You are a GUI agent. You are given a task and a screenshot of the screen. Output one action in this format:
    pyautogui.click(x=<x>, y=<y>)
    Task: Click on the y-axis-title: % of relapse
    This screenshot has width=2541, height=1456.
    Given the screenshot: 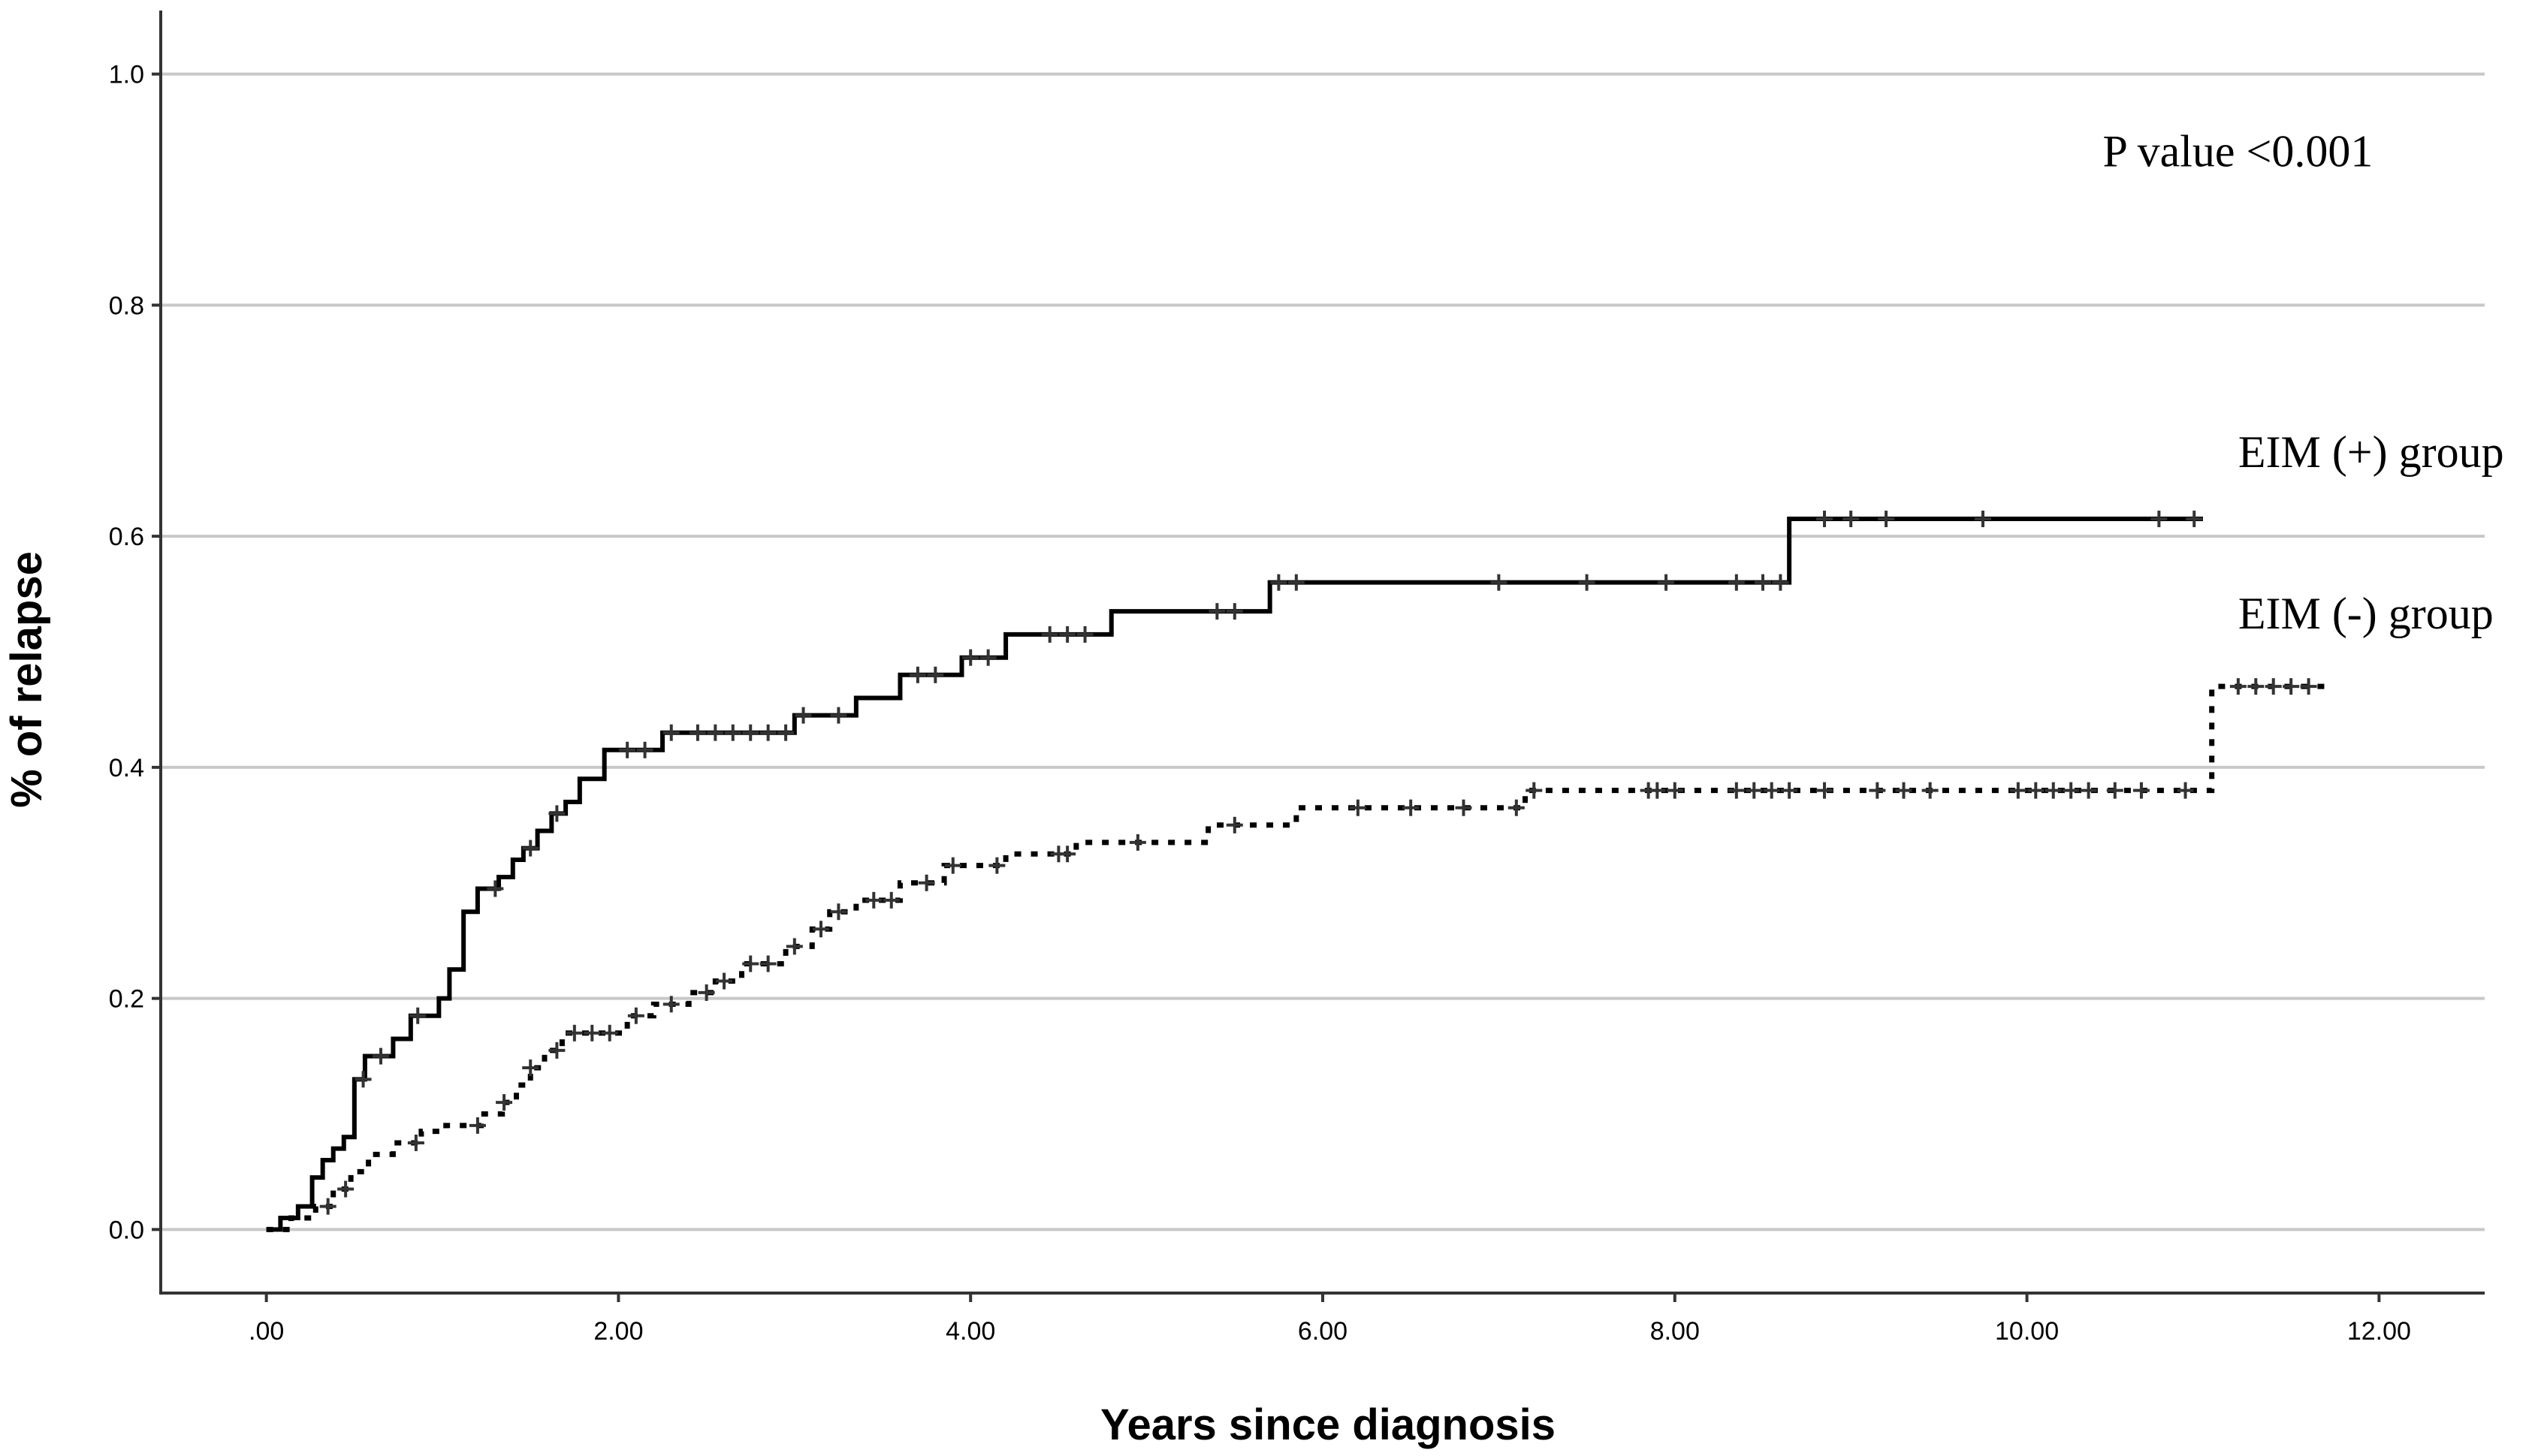 What is the action you would take?
    pyautogui.click(x=26, y=679)
    